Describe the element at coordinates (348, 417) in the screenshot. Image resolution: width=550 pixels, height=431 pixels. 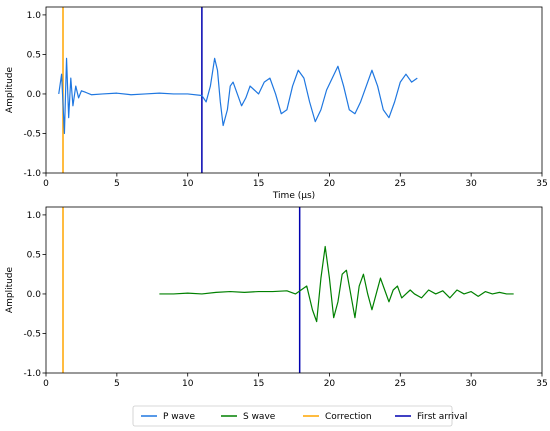
I see `legend-label: Correction` at that location.